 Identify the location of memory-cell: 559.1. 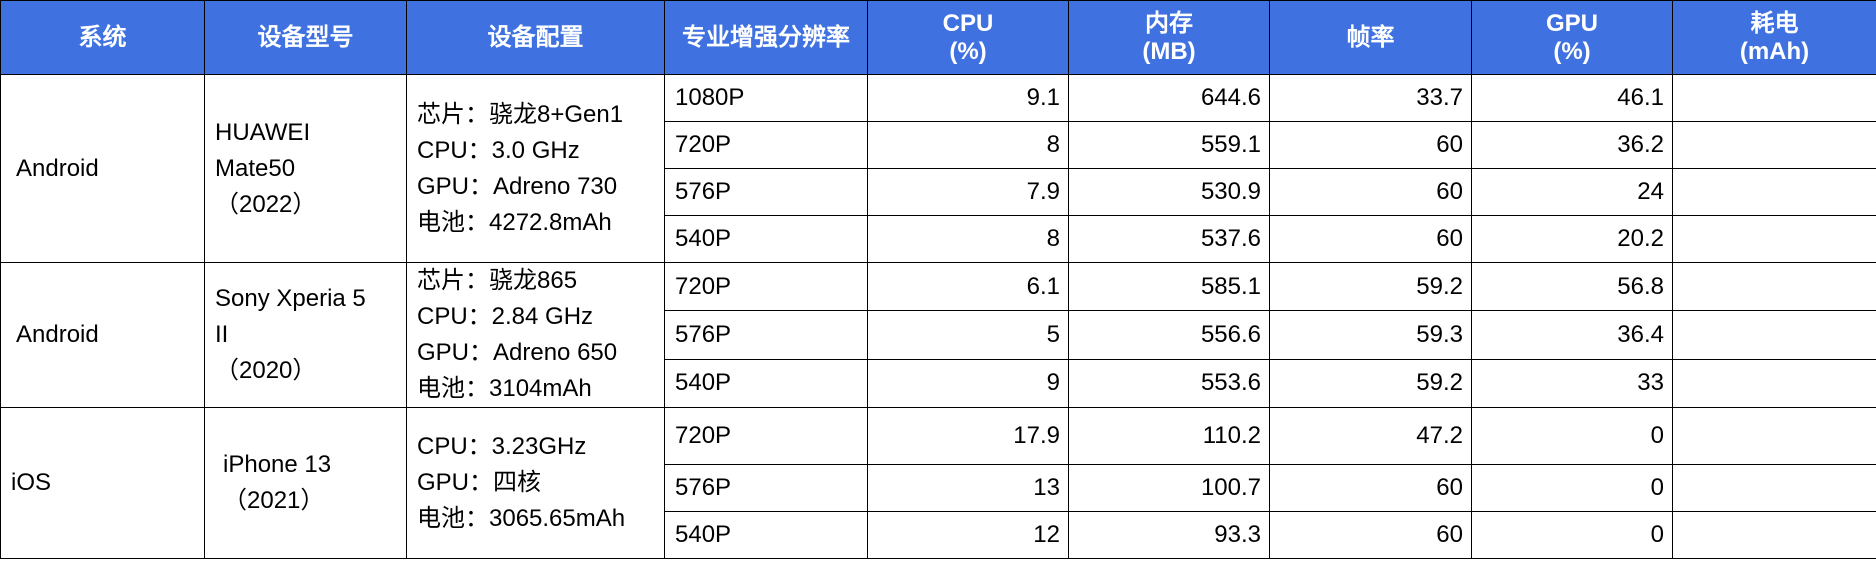
(1169, 145).